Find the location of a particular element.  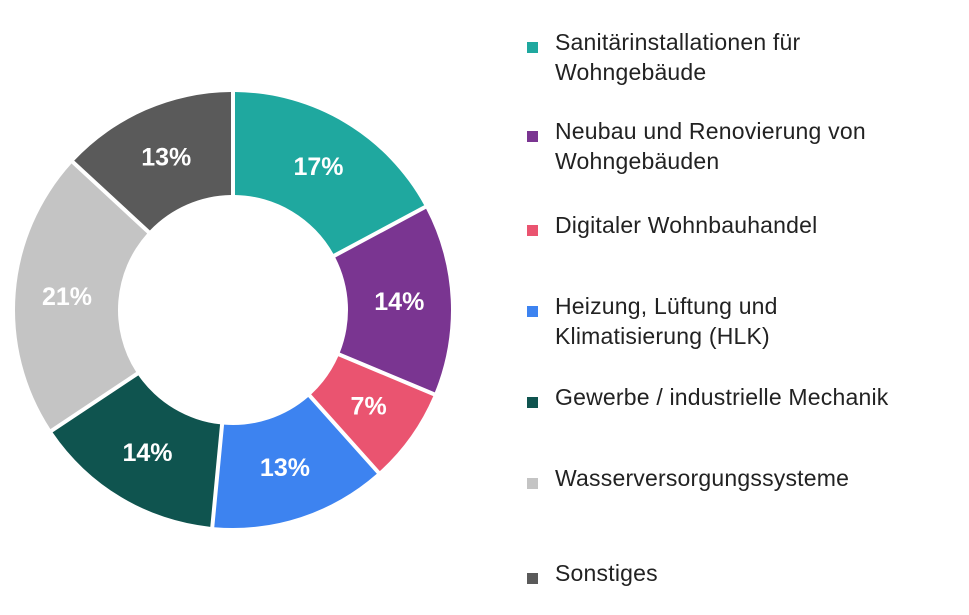

slice-digitaler-wohnbauhandel is located at coordinates (372, 414).